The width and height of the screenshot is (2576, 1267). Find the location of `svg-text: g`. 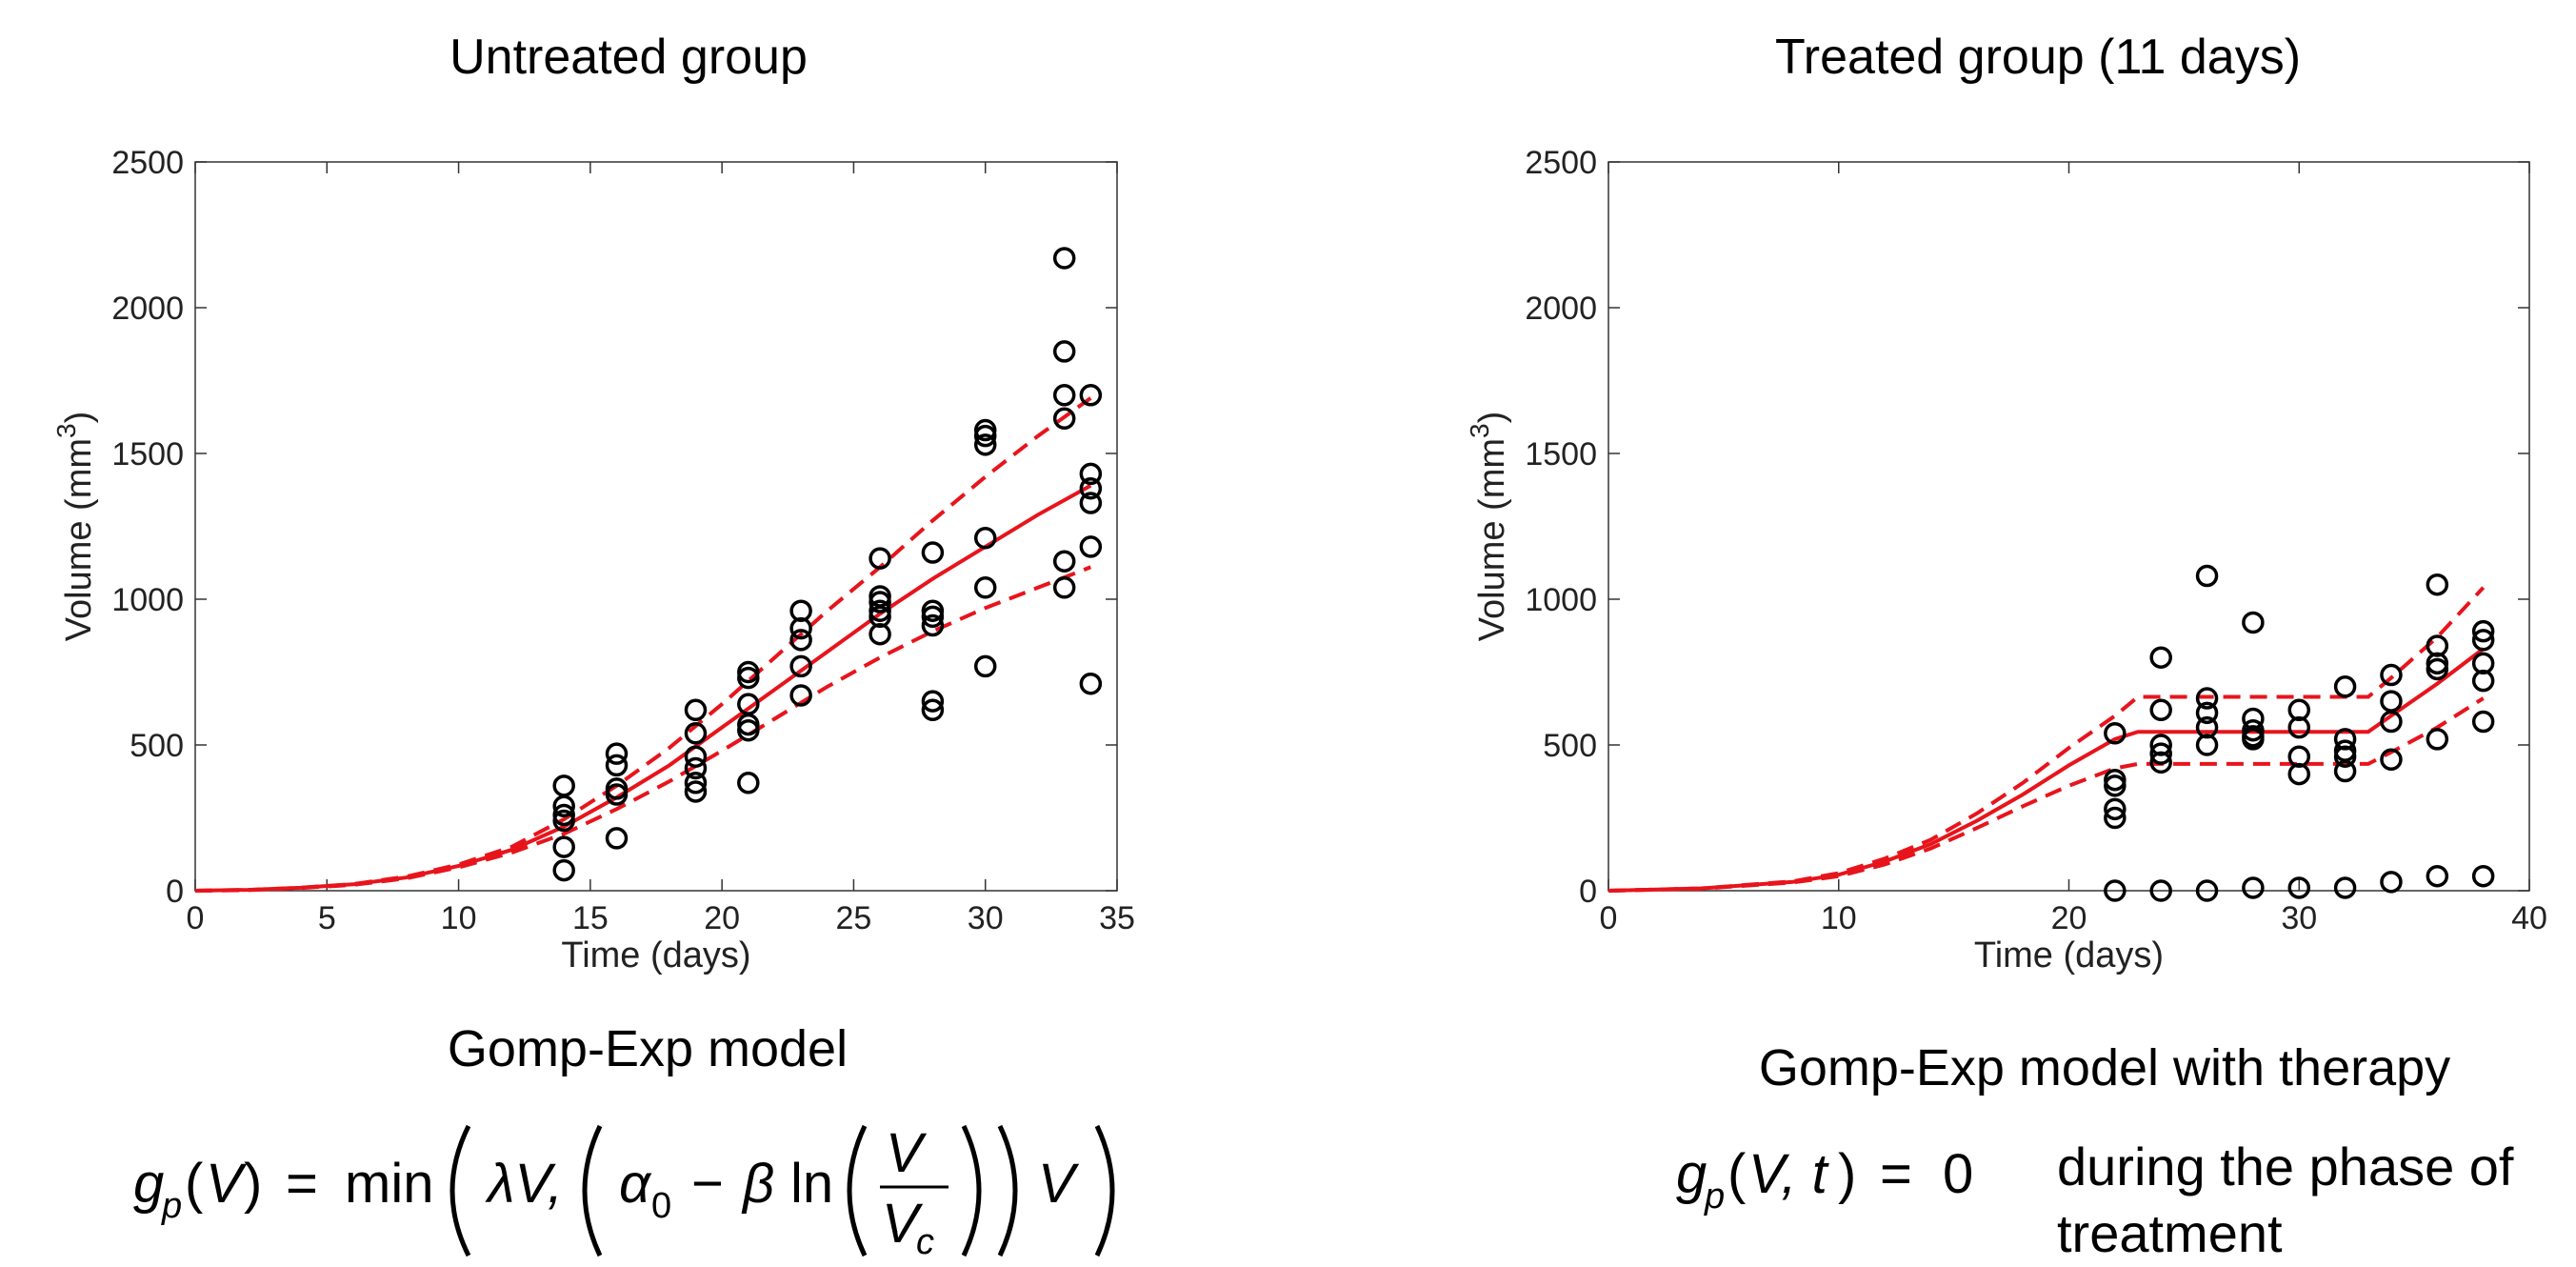

svg-text: g is located at coordinates (148, 1184).